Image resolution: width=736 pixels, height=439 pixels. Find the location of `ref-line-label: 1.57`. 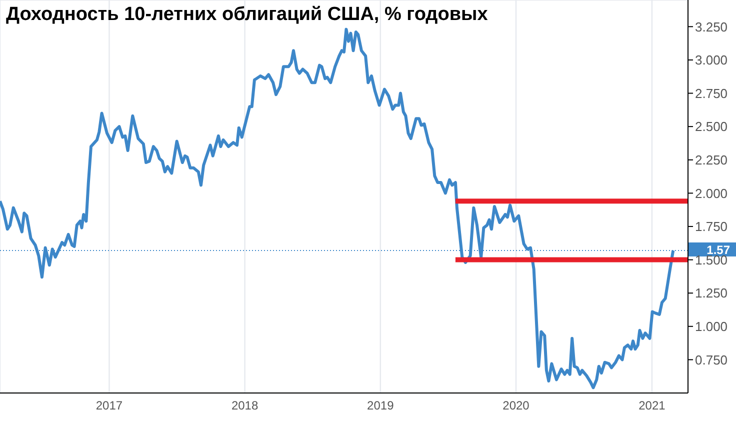

ref-line-label: 1.57 is located at coordinates (718, 249).